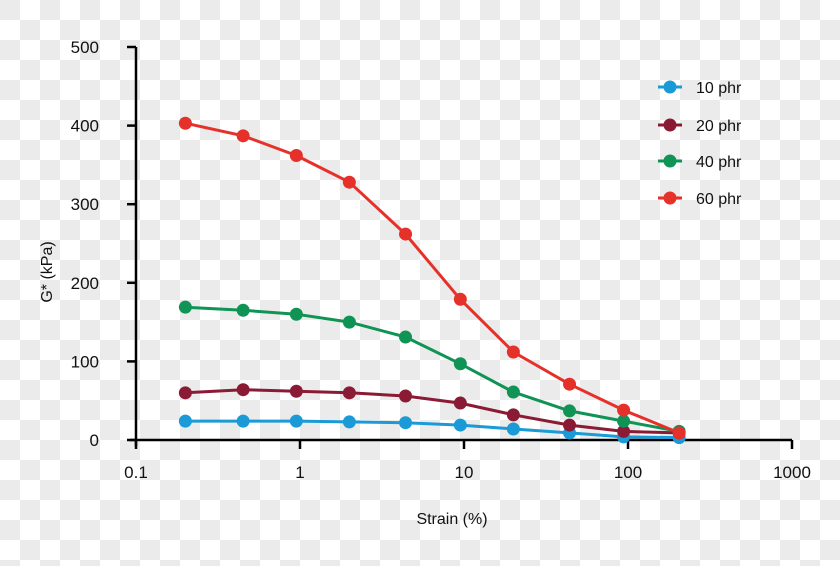 This screenshot has height=566, width=840. Describe the element at coordinates (85, 361) in the screenshot. I see `y-tick-label: 100` at that location.